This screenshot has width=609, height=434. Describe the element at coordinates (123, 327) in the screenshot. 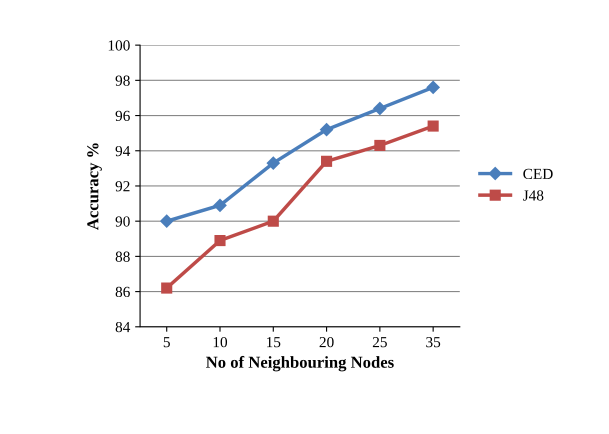

I see `y-tick-label: 84` at that location.